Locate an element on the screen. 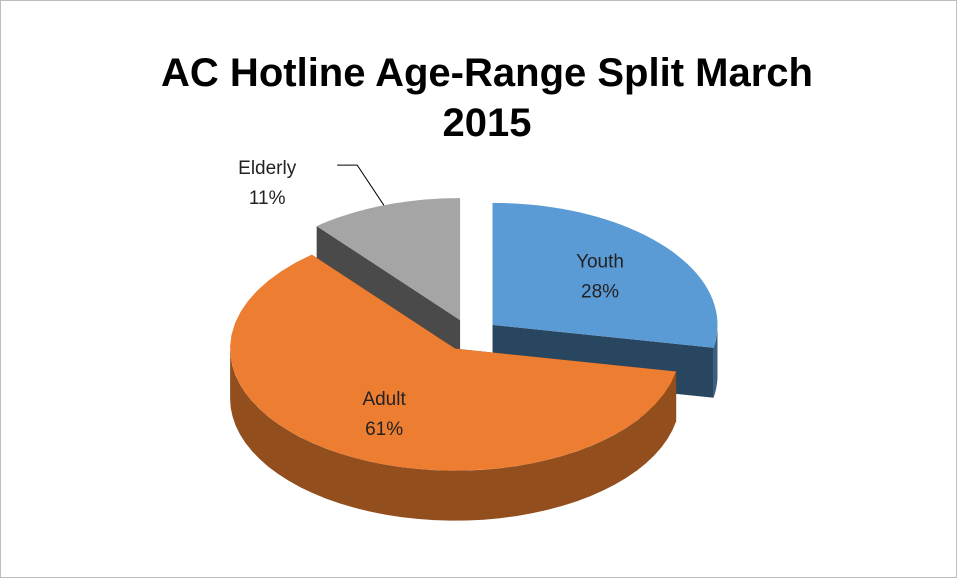 The width and height of the screenshot is (957, 578). slice-value-label: 28% is located at coordinates (600, 292).